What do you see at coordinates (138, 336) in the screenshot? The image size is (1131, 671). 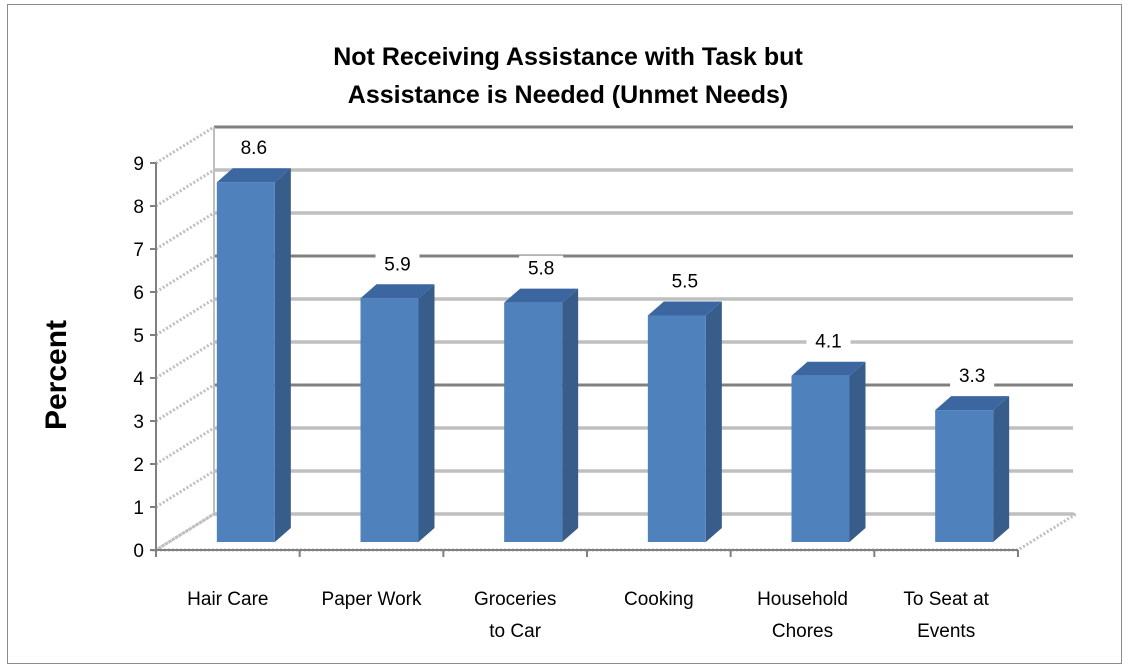 I see `y-tick-label: 5` at bounding box center [138, 336].